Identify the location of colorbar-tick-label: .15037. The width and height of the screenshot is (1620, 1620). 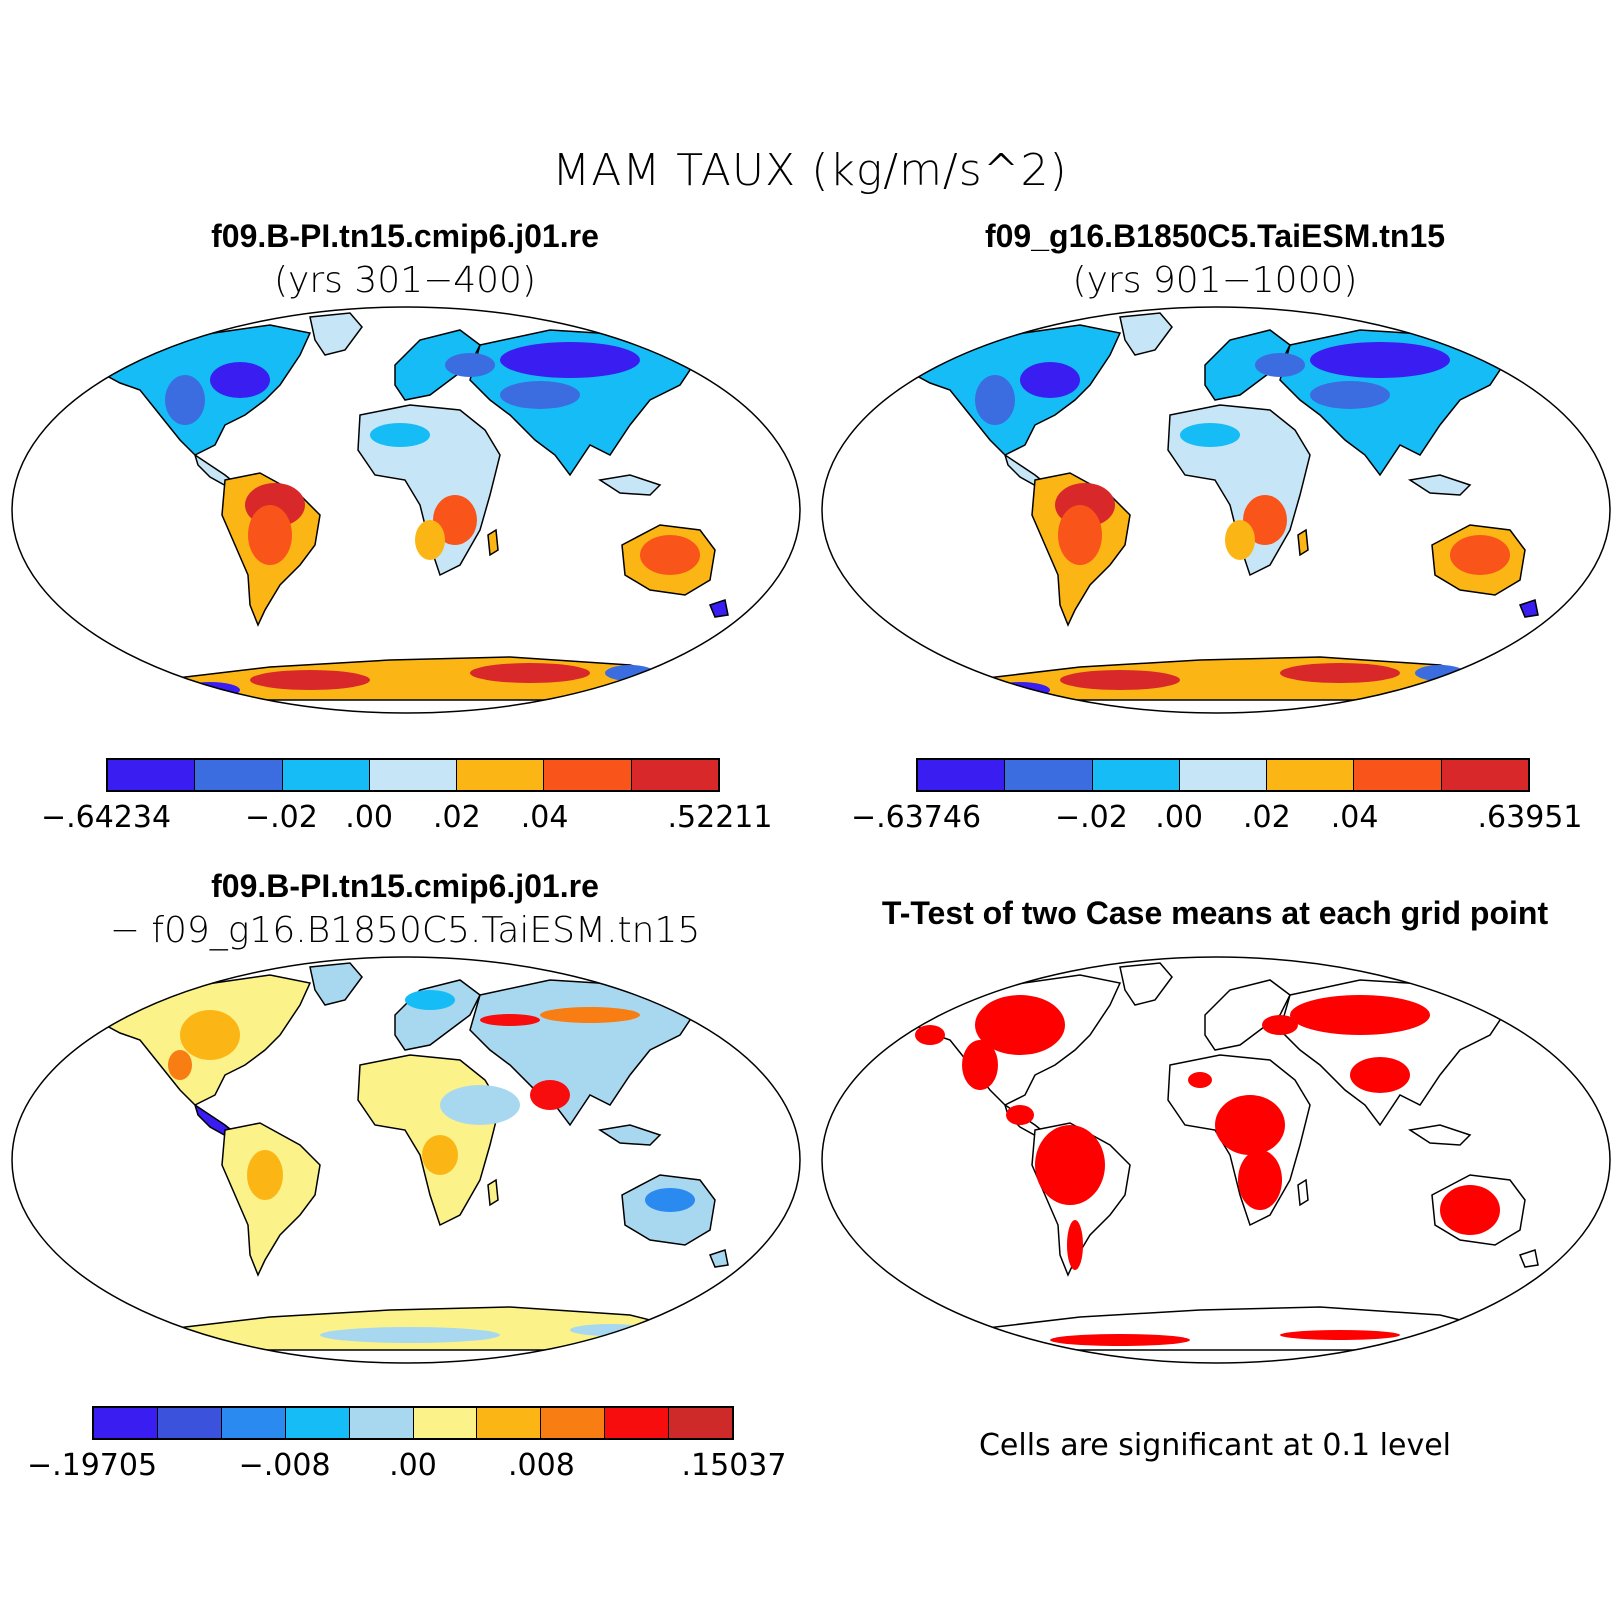
(734, 1465).